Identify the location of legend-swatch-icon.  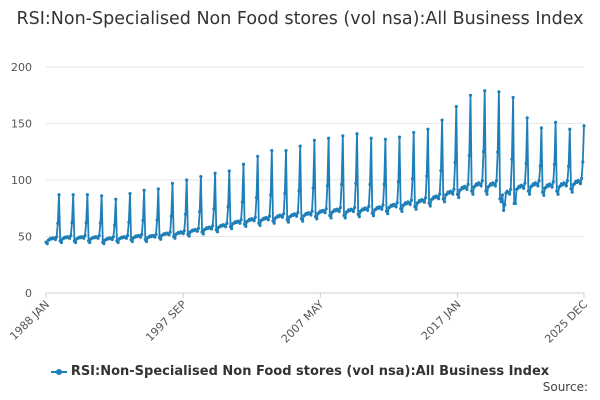
(58, 372).